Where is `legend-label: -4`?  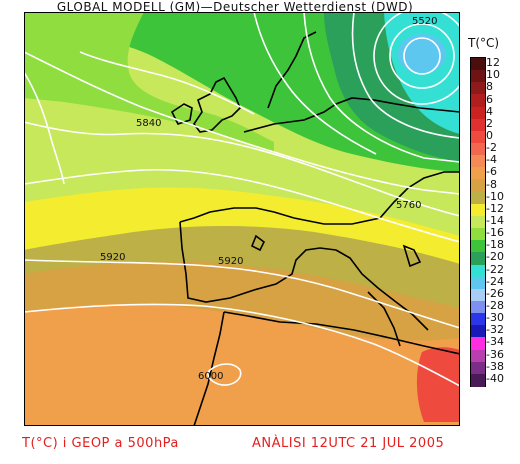 legend-label: -4 is located at coordinates (491, 160).